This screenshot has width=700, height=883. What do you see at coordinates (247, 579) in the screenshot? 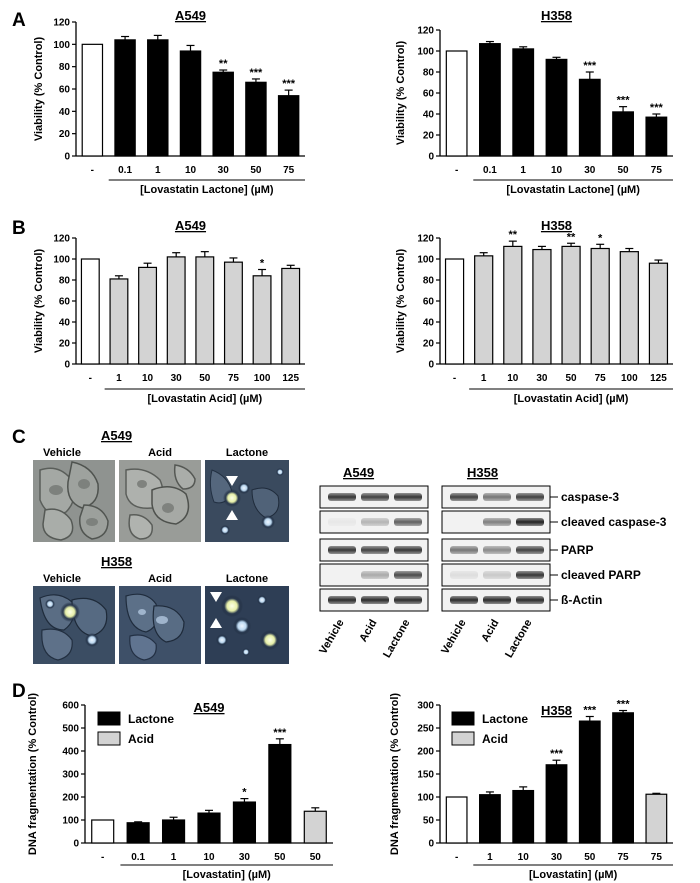
I see `micrograph-label-lactone-h358: Lactone` at bounding box center [247, 579].